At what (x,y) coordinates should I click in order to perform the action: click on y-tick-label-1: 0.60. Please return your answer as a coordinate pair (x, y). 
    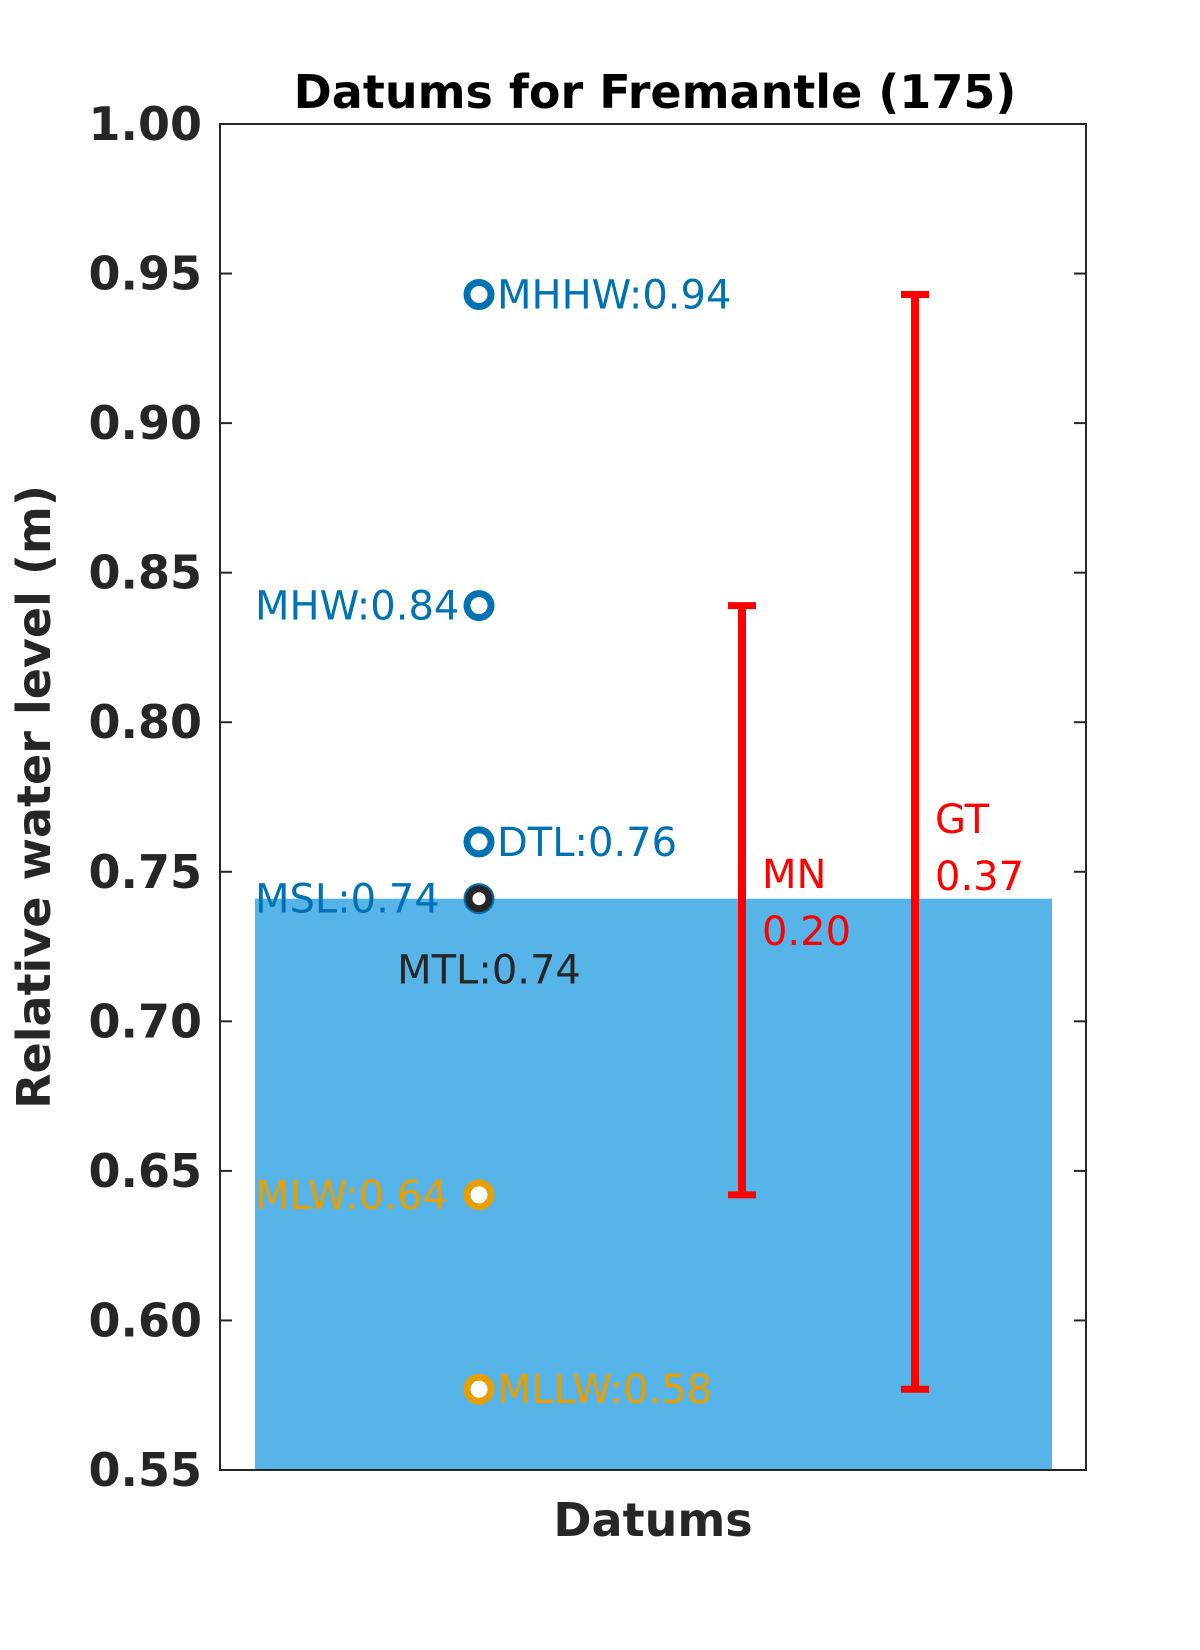
    Looking at the image, I should click on (146, 1320).